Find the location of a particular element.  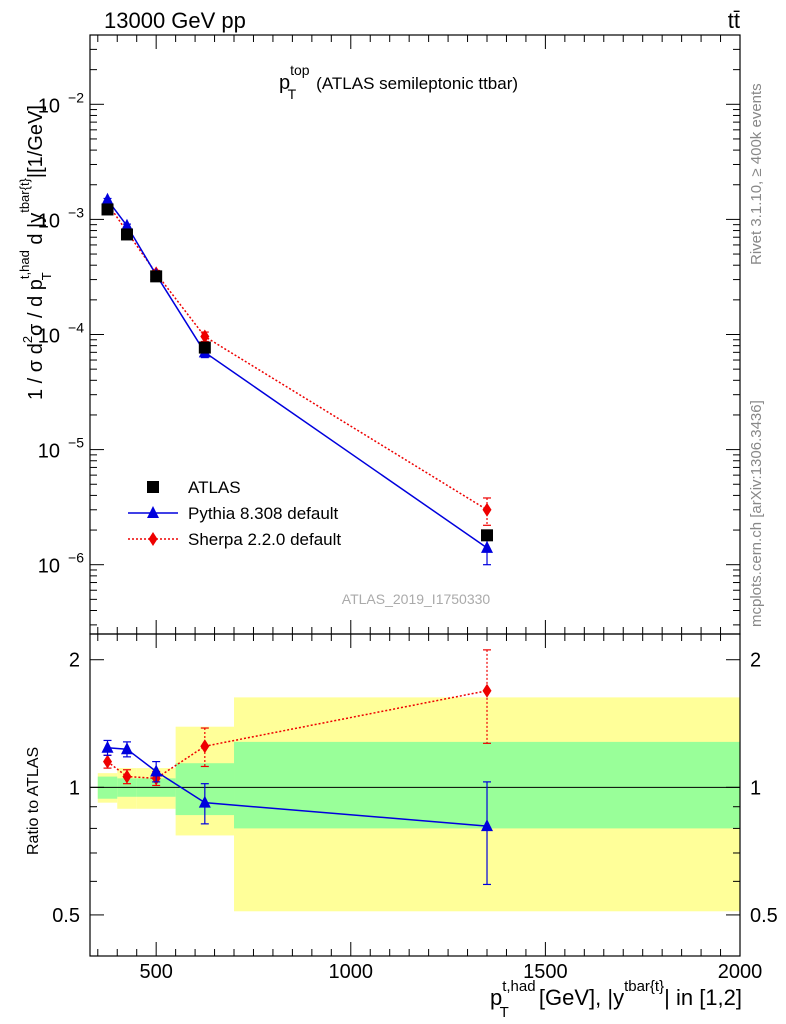

legend-pythia-marker is located at coordinates (153, 512).